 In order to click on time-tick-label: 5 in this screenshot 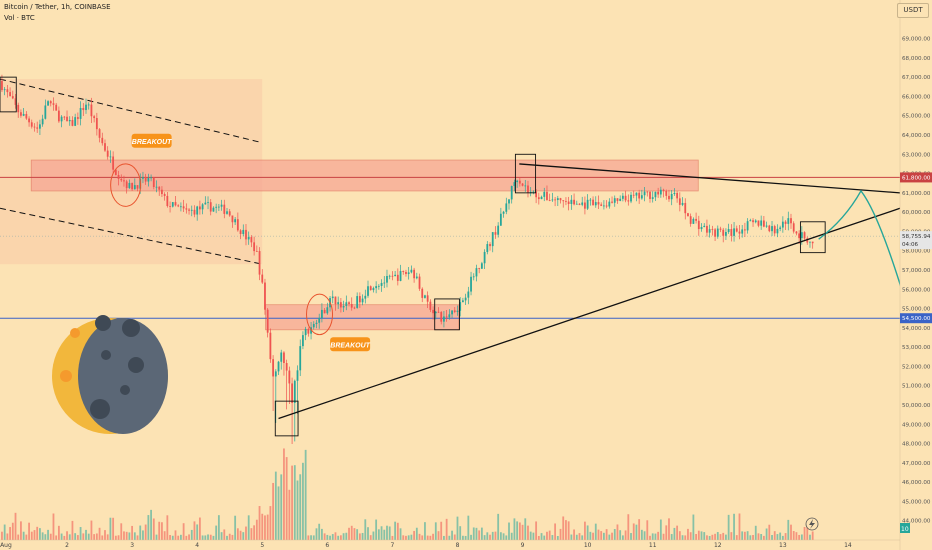, I will do `click(262, 545)`.